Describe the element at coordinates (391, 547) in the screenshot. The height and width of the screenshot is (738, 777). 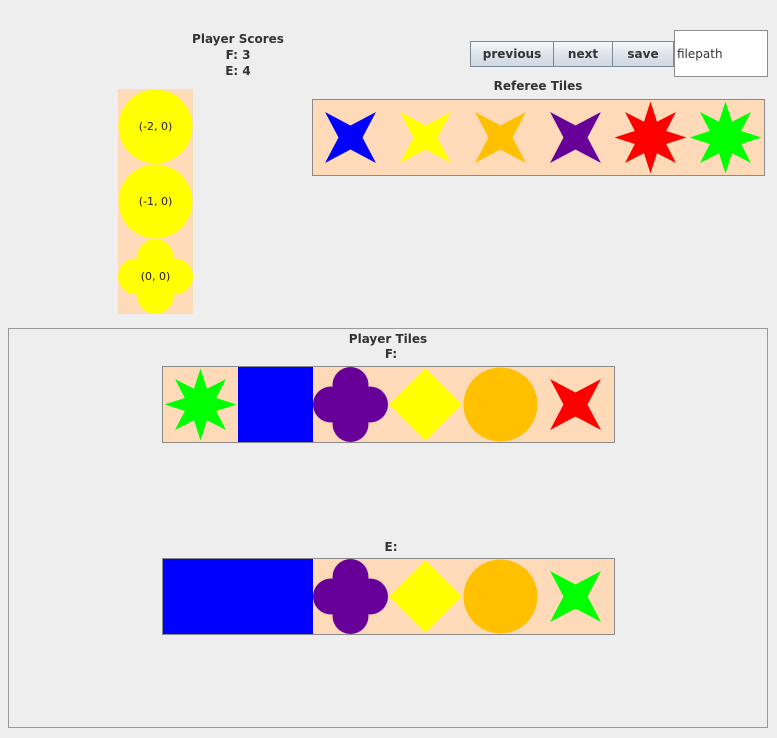
I see `player-e-label: E:` at that location.